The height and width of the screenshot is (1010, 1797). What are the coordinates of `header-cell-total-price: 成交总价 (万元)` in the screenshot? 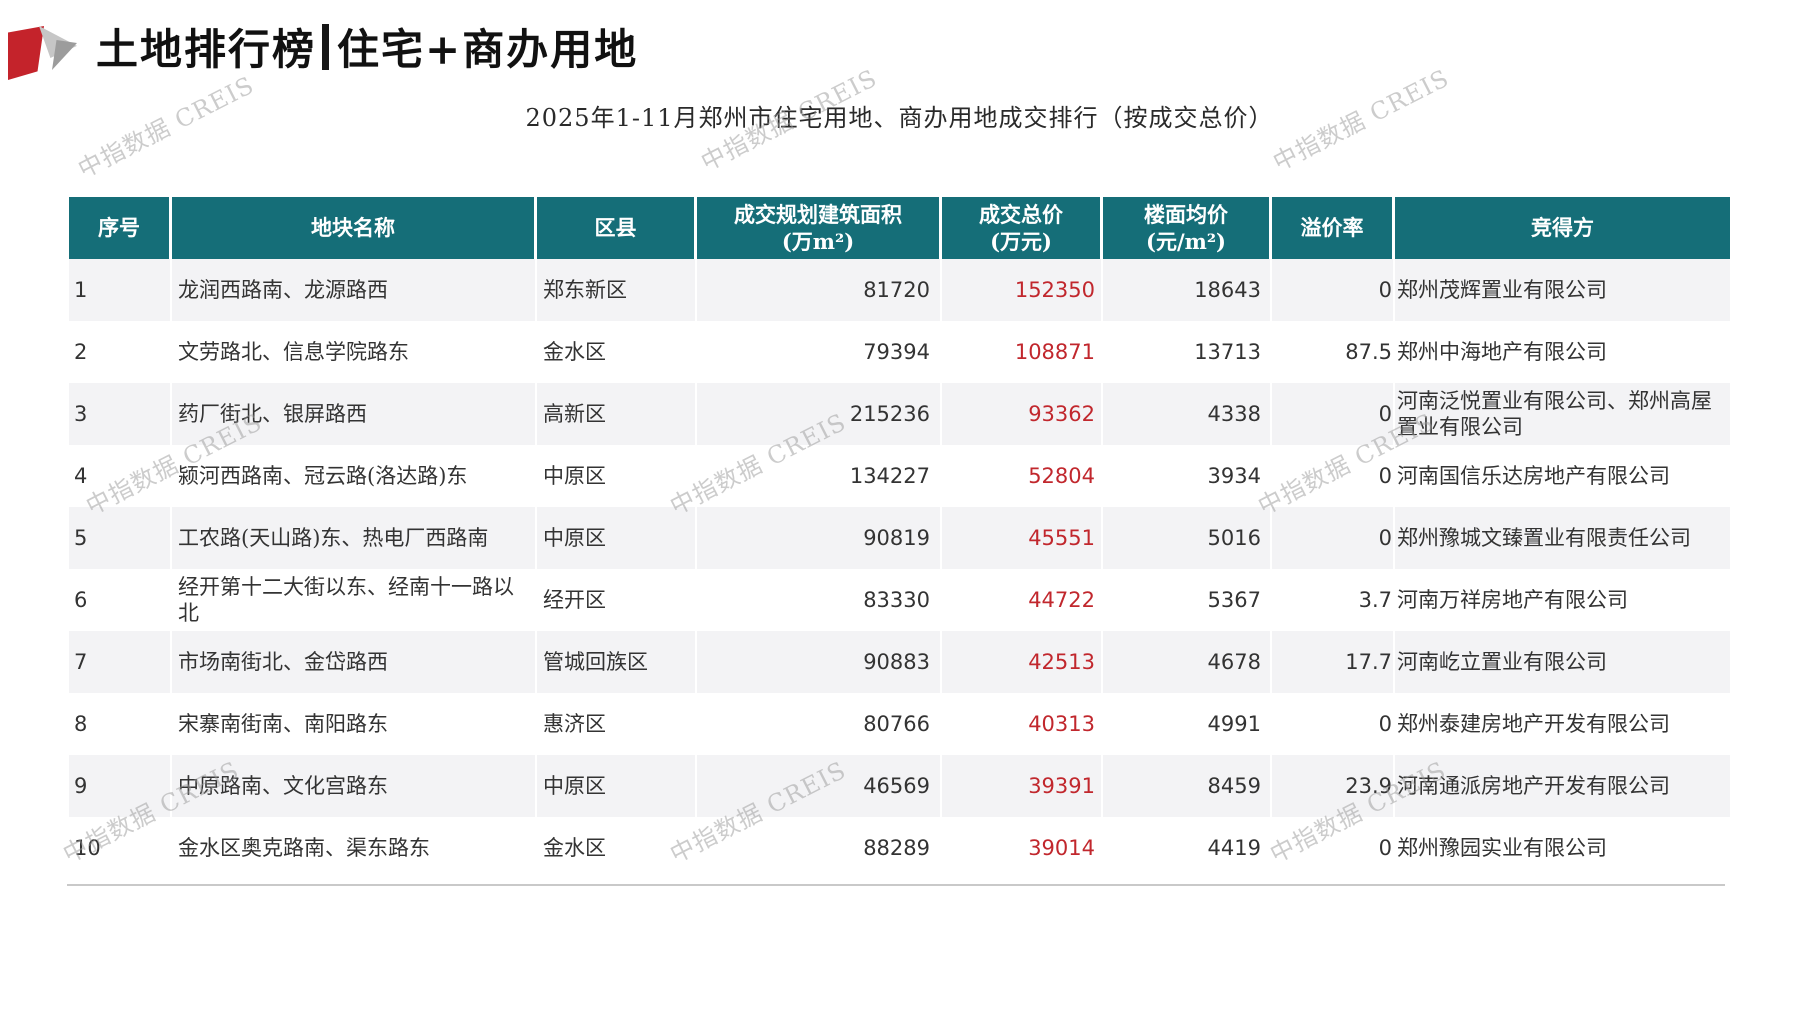 It's located at (1022, 228).